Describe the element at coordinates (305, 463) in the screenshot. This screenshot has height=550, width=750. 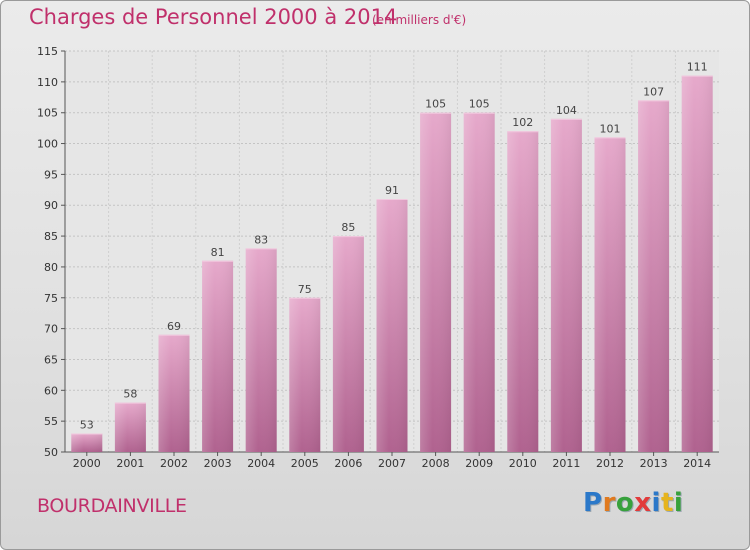
I see `x-tick-label: 2005` at that location.